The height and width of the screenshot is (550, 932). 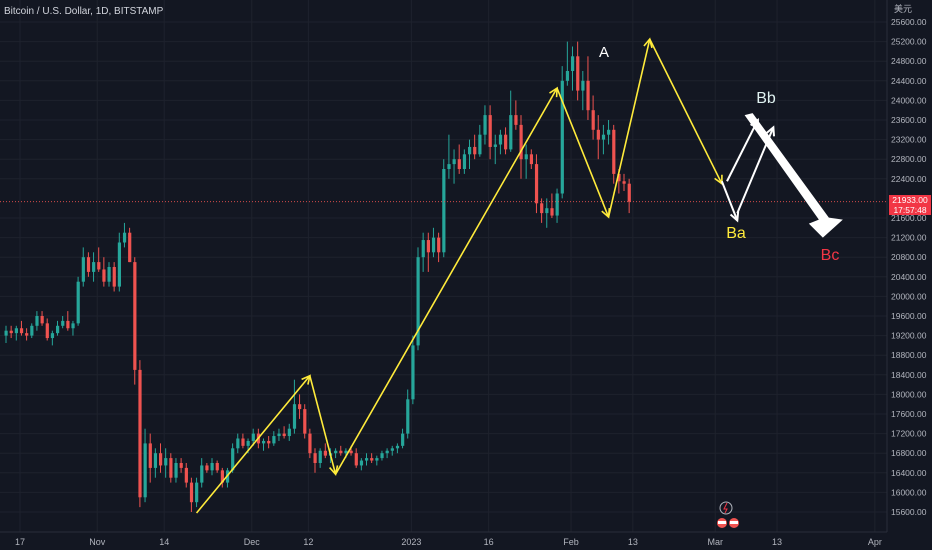 I want to click on wave-label-ba: Ba, so click(x=736, y=233).